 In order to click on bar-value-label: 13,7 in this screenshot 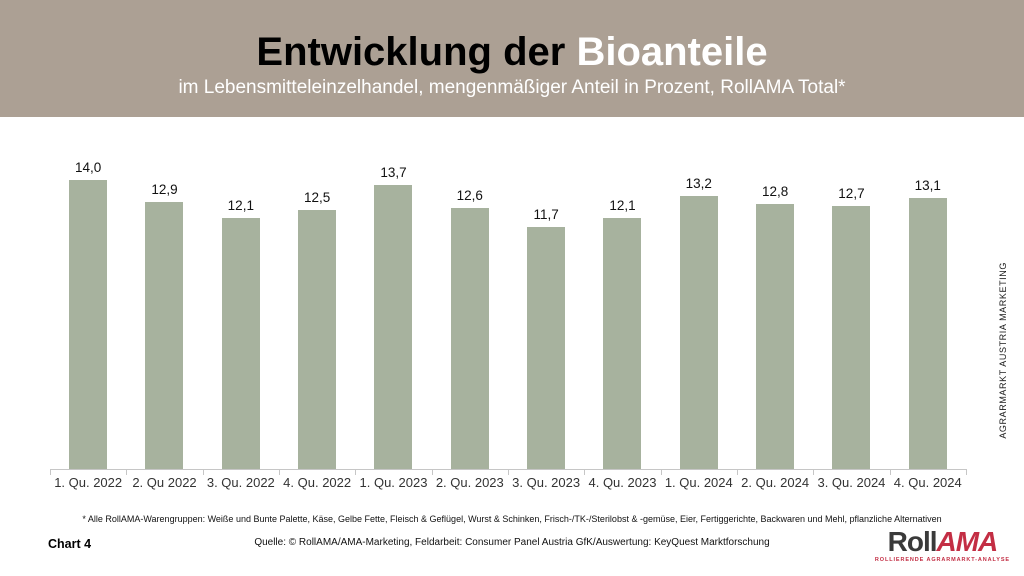, I will do `click(393, 172)`.